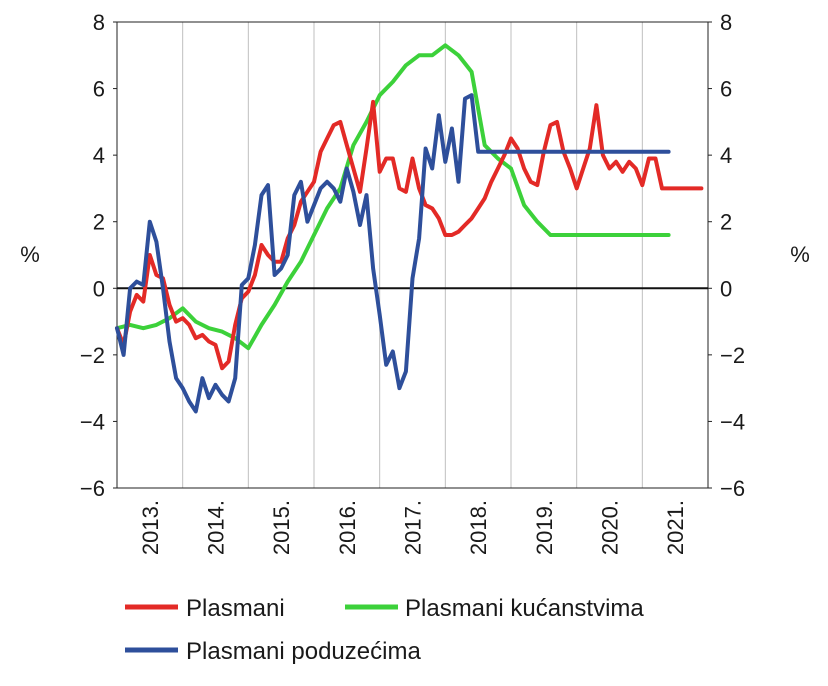 The image size is (828, 686). I want to click on x-tick-label: 2017., so click(413, 527).